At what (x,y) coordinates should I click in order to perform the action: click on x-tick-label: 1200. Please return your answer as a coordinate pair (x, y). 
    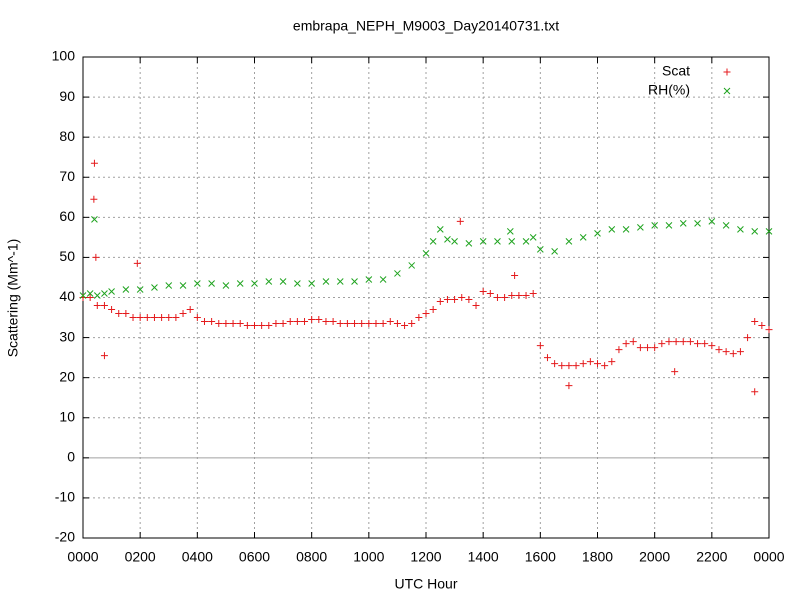
    Looking at the image, I should click on (425, 557).